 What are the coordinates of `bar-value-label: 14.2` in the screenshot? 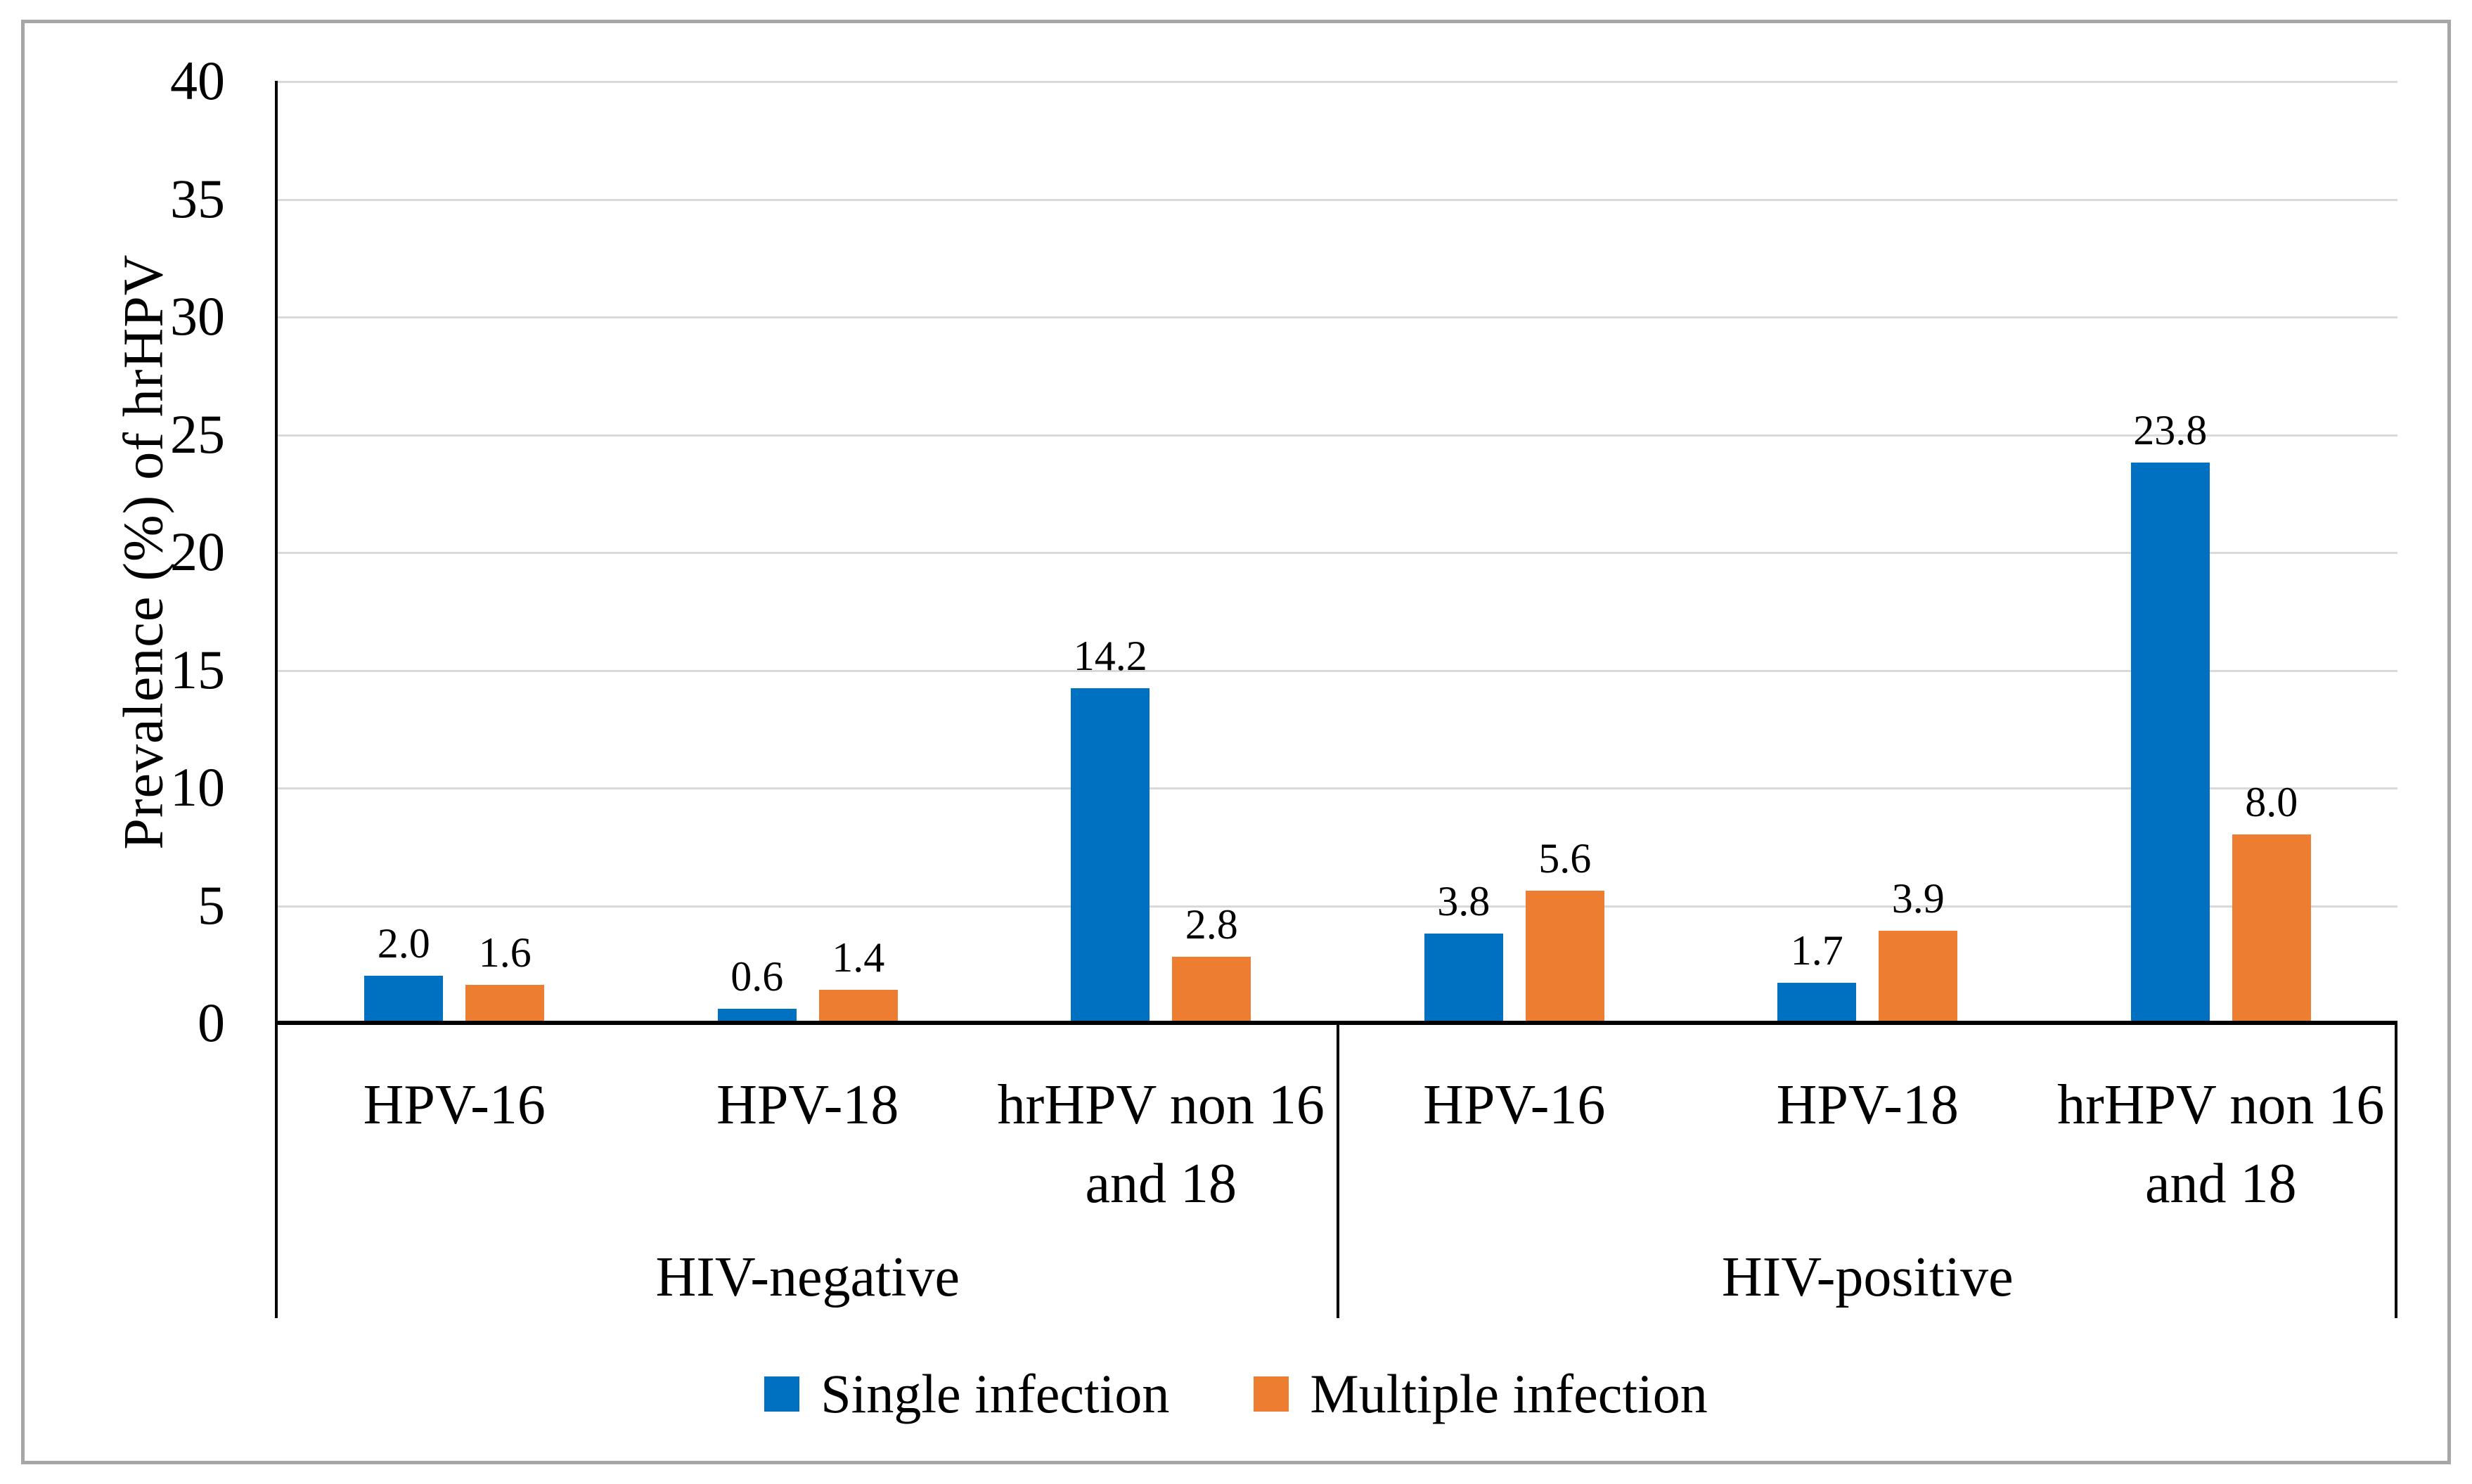 It's located at (1110, 656).